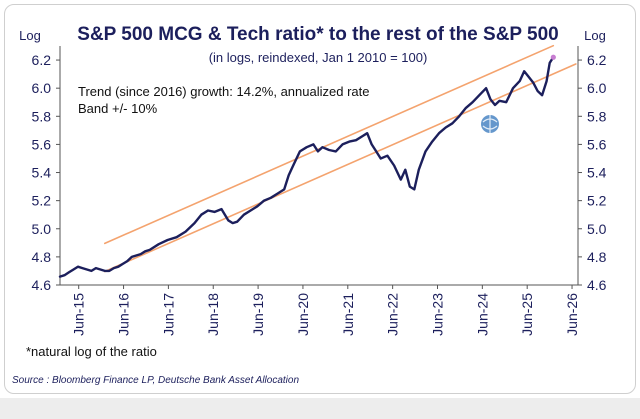 The image size is (640, 419). Describe the element at coordinates (318, 57) in the screenshot. I see `chart-subtitle: (in logs, reindexed, Jan 1 2010 = 100)` at that location.